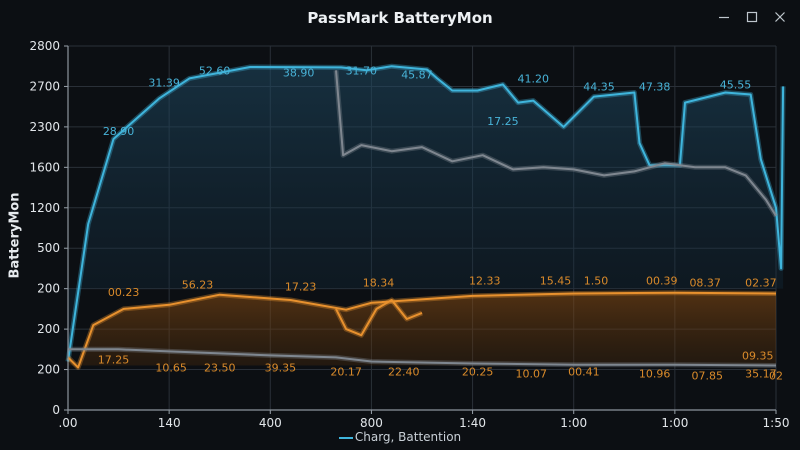 Image resolution: width=800 pixels, height=450 pixels. I want to click on data-label: 56.23, so click(198, 285).